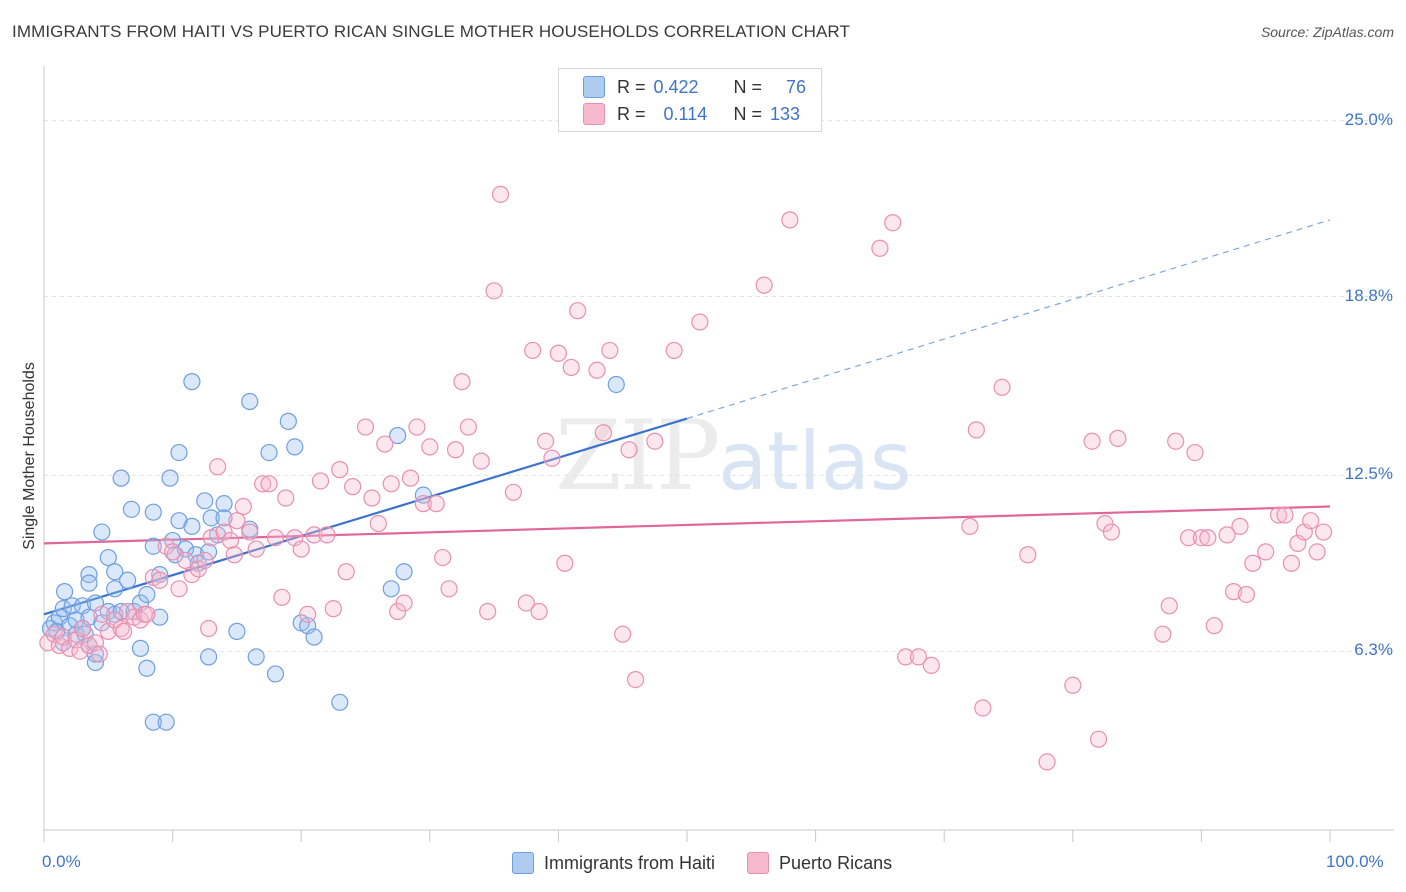 Image resolution: width=1406 pixels, height=892 pixels. Describe the element at coordinates (630, 862) in the screenshot. I see `legend-label-haiti: Immigrants from Haiti` at that location.